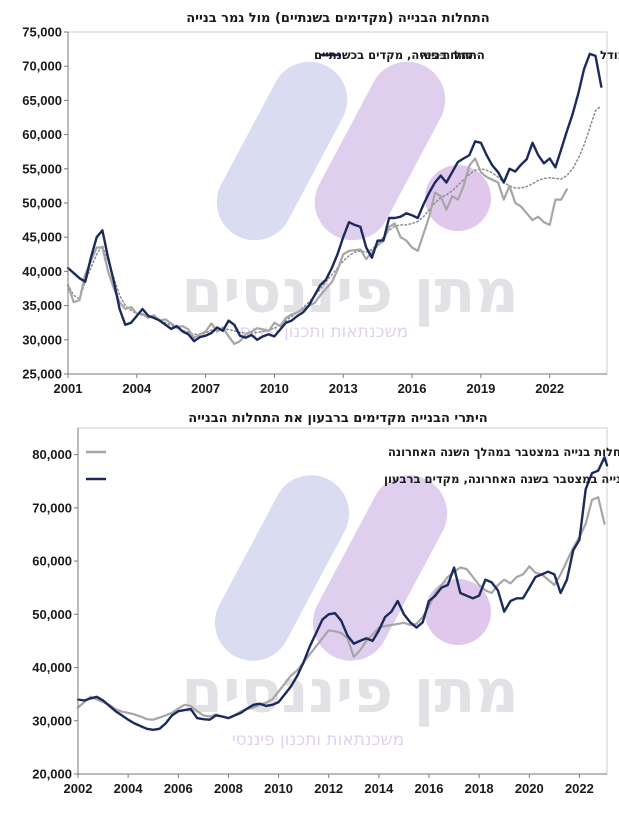  I want to click on x-tick-label: 2008, so click(228, 788).